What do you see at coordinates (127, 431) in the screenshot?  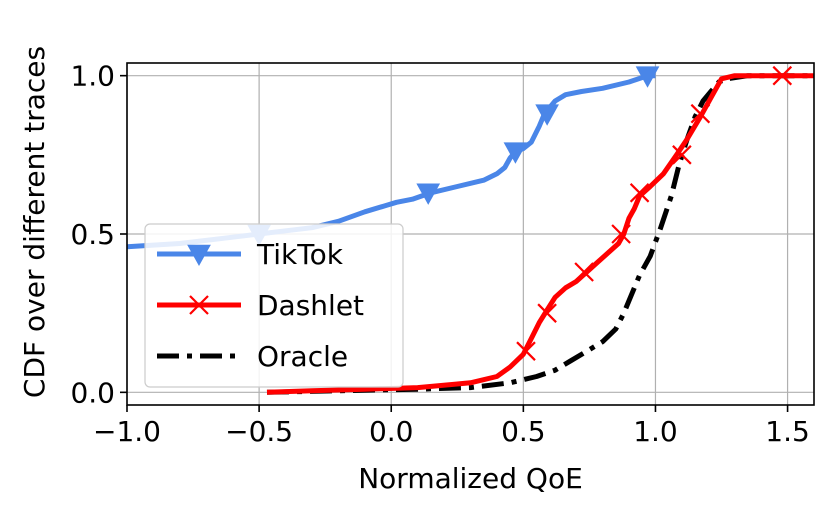 I see `x-tick-label: −1.0` at bounding box center [127, 431].